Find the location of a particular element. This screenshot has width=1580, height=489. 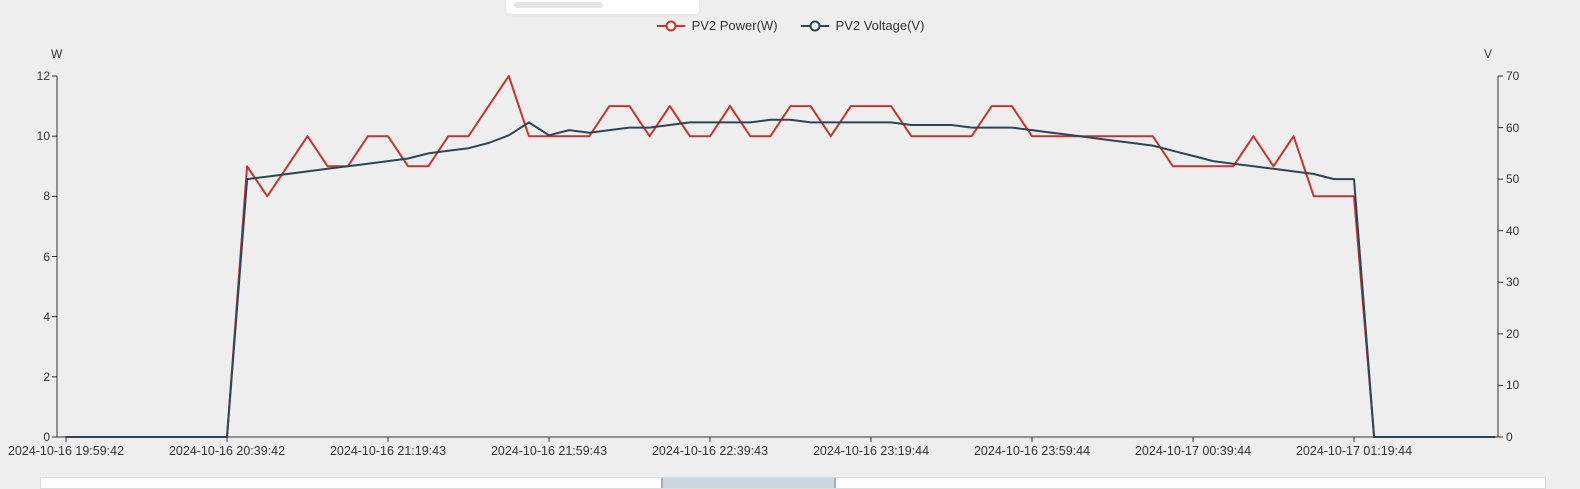

legend-label-power: PV2 Power(W) is located at coordinates (734, 25).